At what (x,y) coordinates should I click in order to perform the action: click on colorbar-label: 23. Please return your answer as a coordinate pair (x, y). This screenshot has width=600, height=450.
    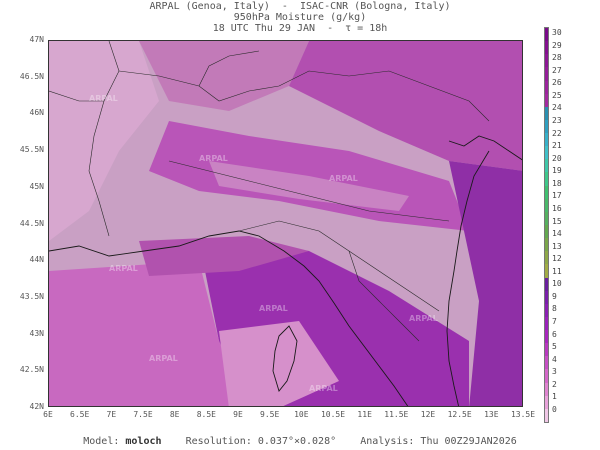
    Looking at the image, I should click on (557, 120).